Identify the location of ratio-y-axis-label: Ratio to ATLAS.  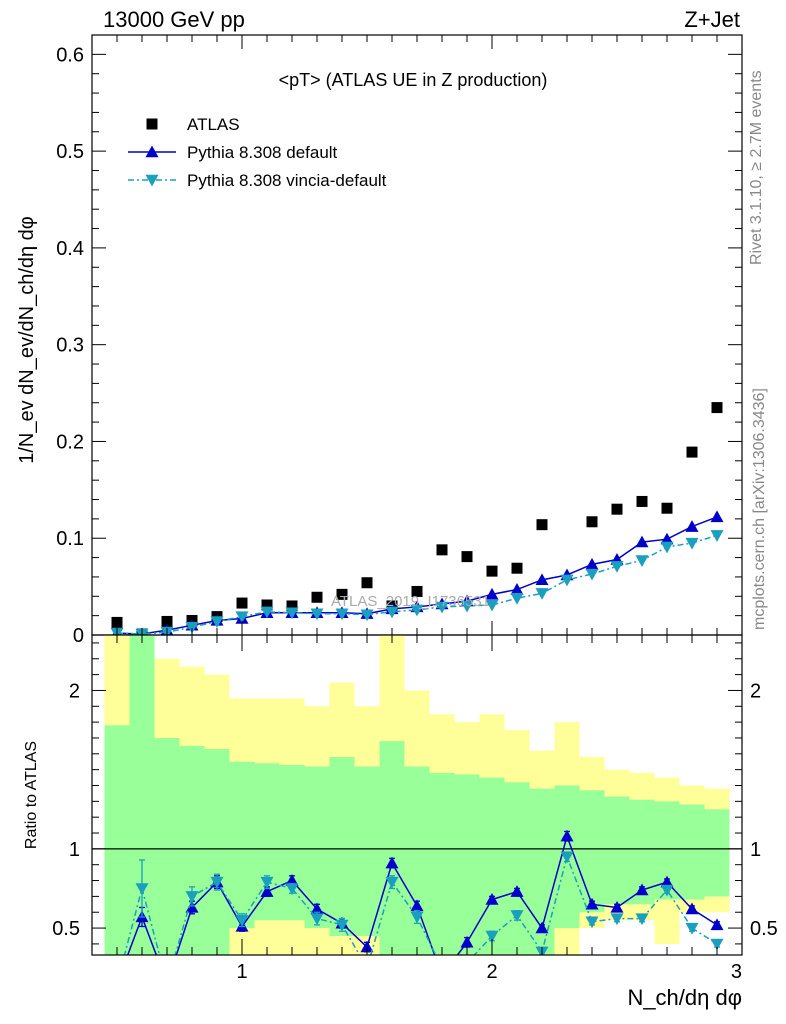
(31, 795).